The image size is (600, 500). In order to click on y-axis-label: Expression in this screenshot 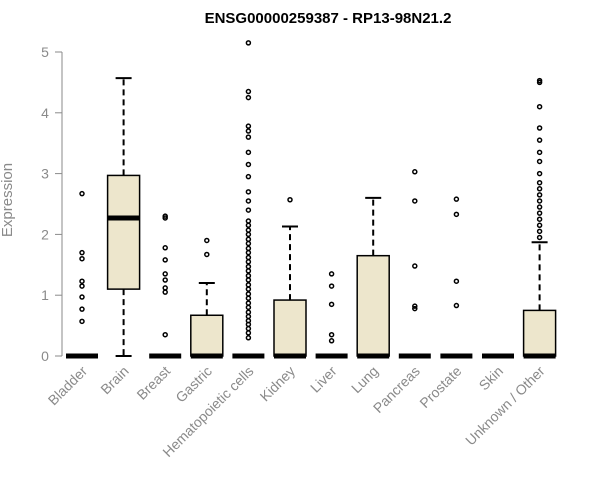, I will do `click(8, 200)`.